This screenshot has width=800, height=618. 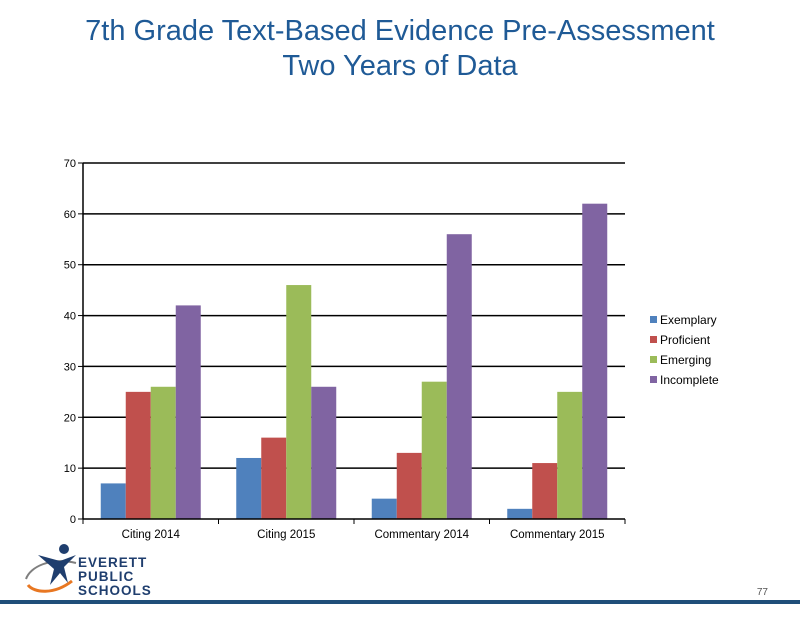 I want to click on y-tick-label: 20, so click(x=70, y=418).